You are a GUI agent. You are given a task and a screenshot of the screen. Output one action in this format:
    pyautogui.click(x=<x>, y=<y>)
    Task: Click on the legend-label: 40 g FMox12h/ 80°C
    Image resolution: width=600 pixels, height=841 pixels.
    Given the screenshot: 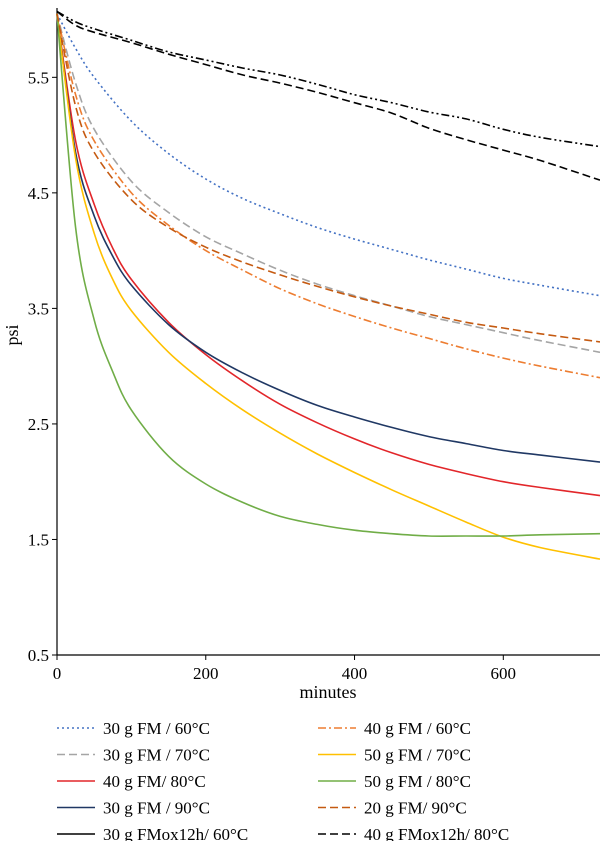 What is the action you would take?
    pyautogui.click(x=436, y=833)
    